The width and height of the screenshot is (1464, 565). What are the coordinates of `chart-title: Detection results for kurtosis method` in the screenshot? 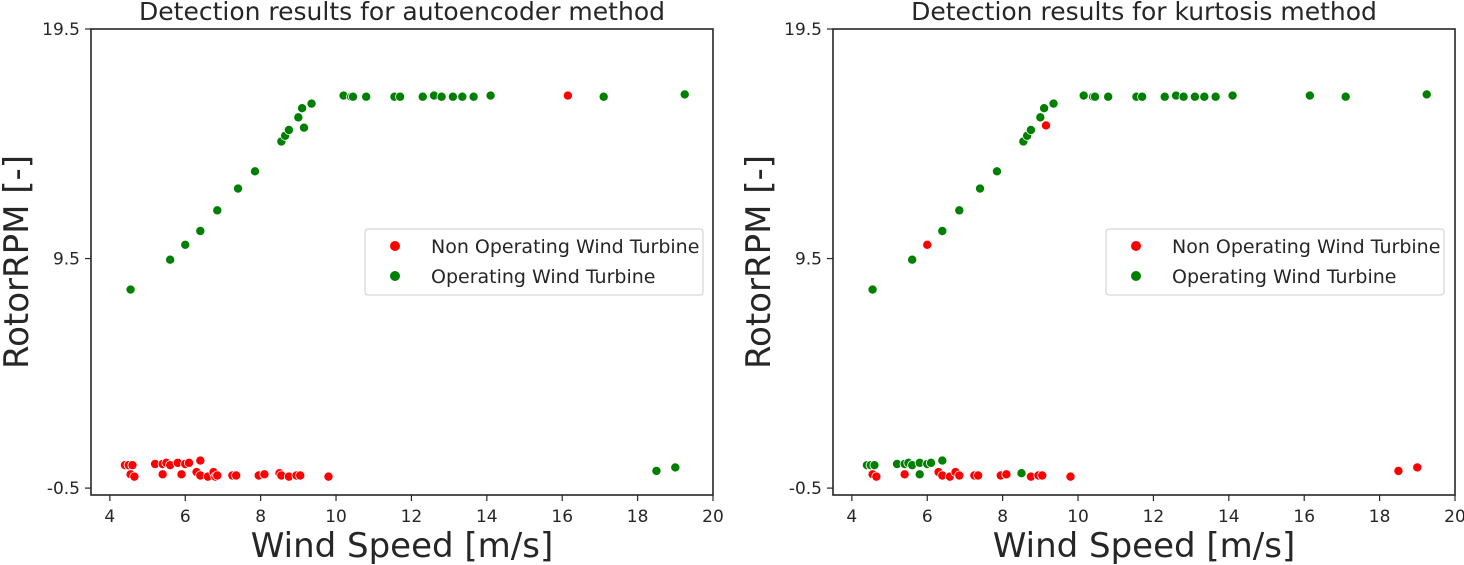 It's located at (1144, 13).